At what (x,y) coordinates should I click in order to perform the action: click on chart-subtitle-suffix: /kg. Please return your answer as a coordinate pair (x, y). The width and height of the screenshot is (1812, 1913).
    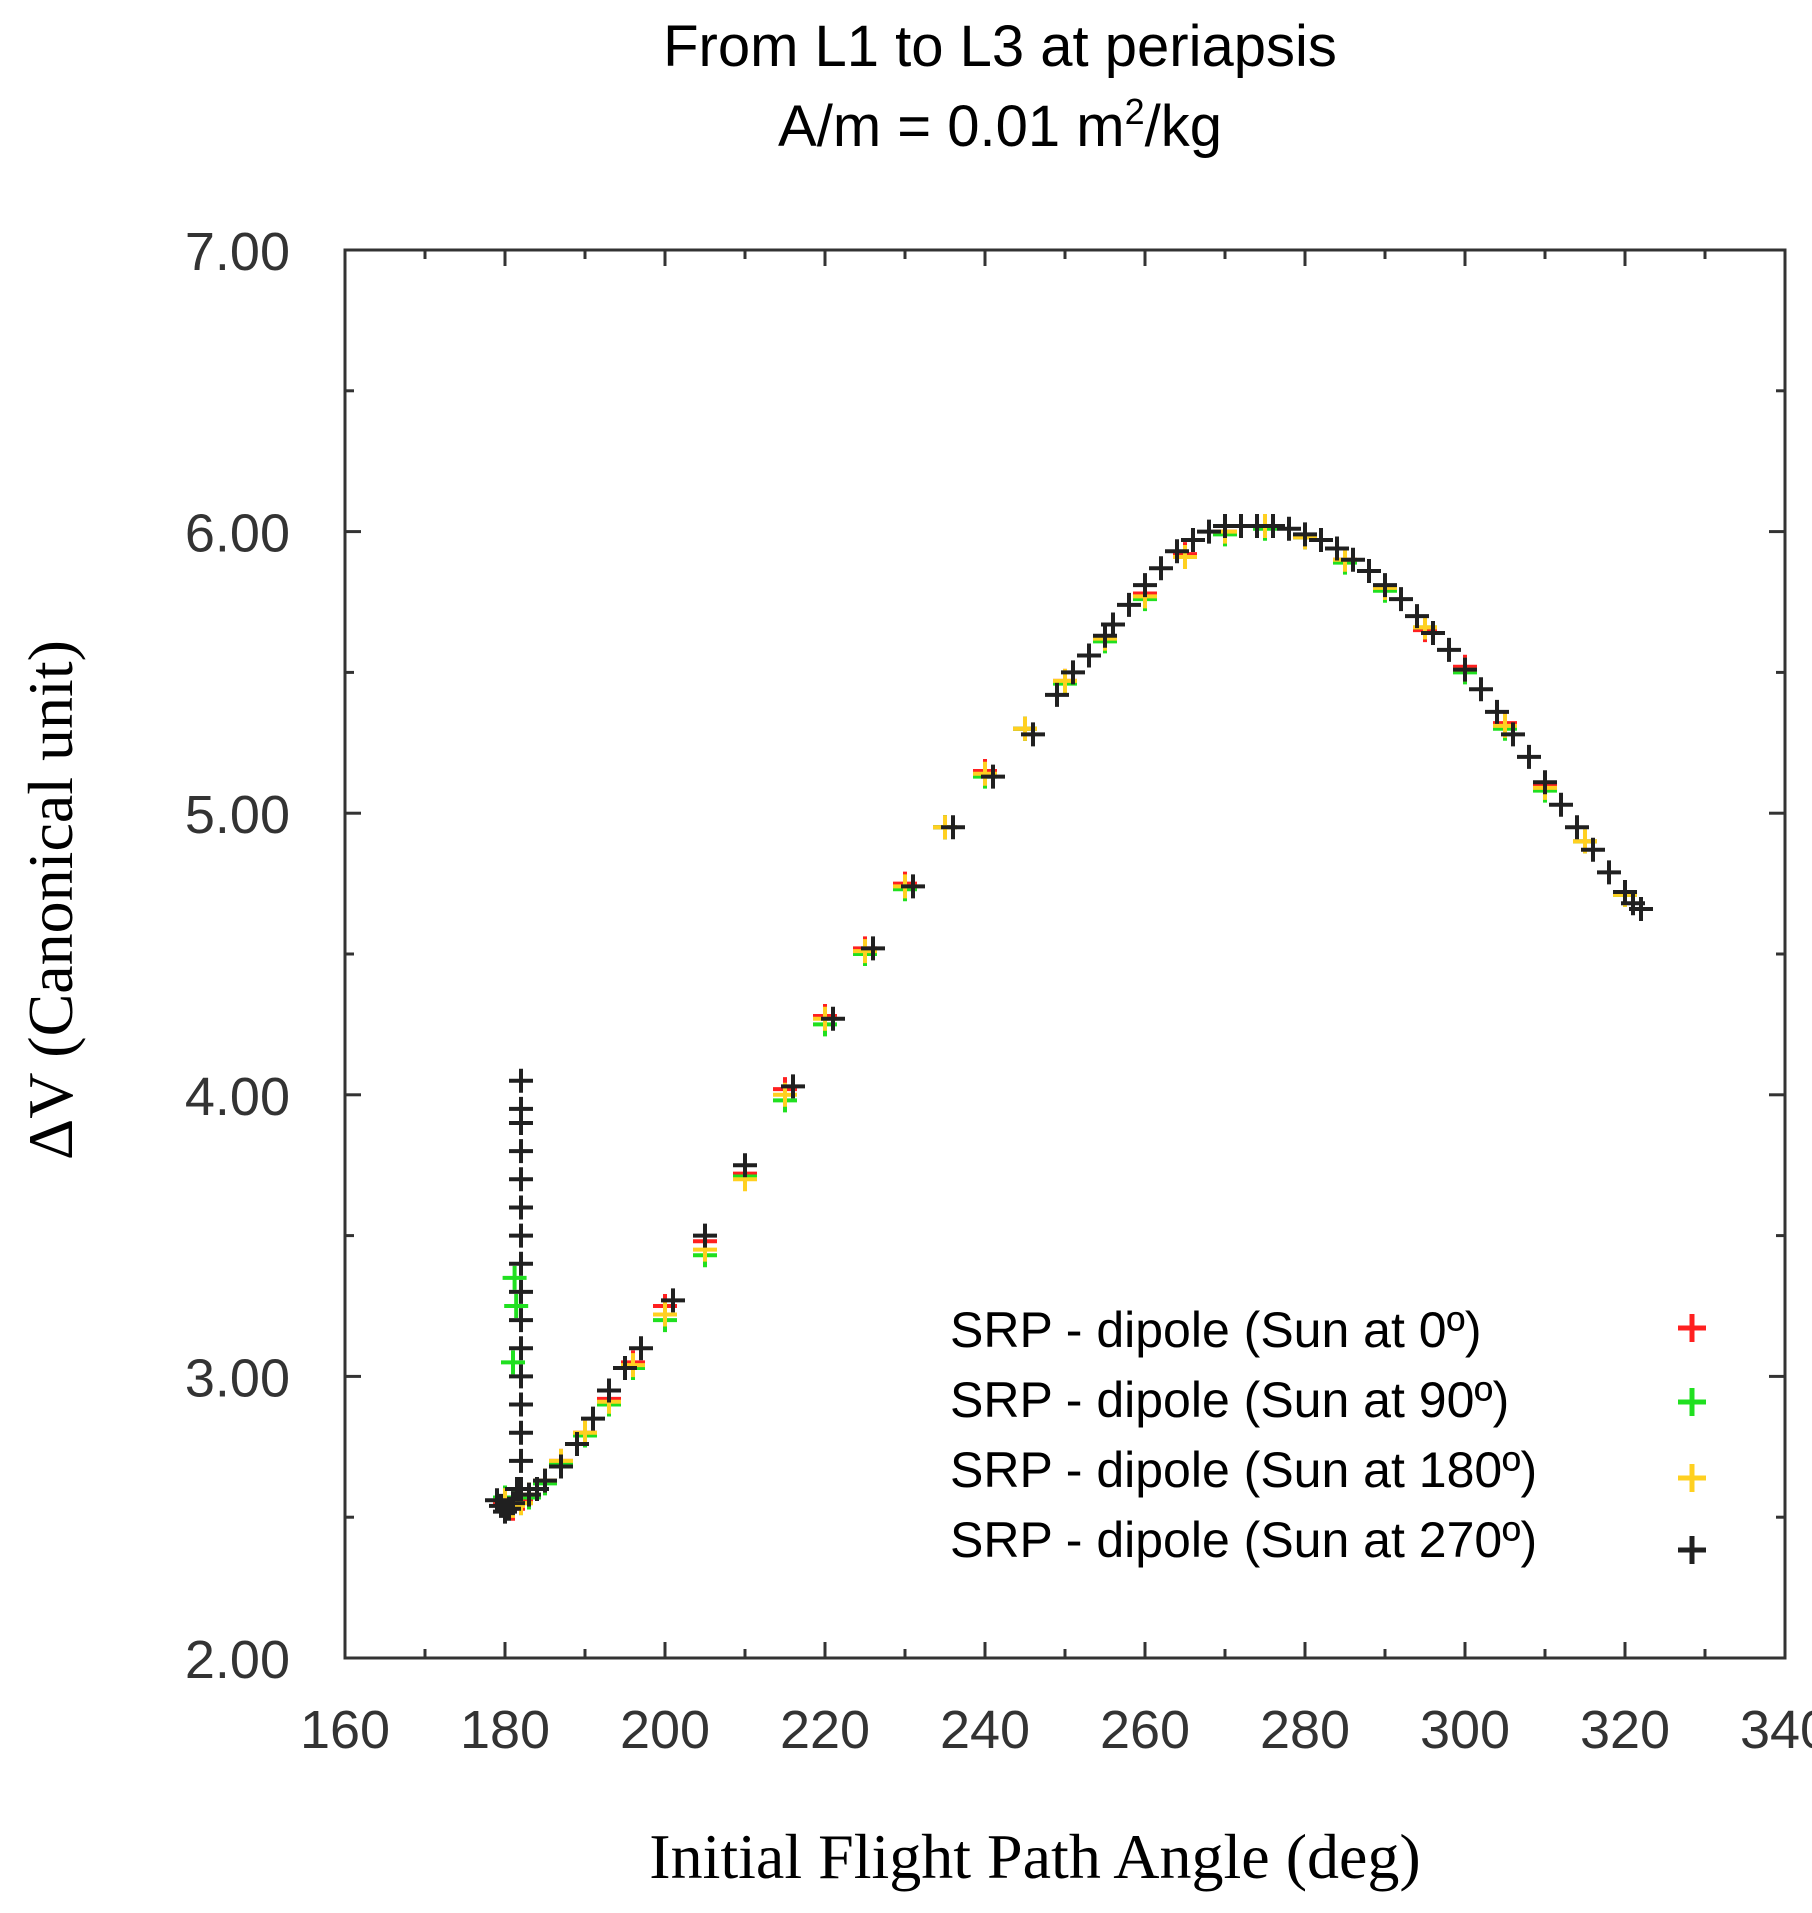
    Looking at the image, I should click on (1183, 126).